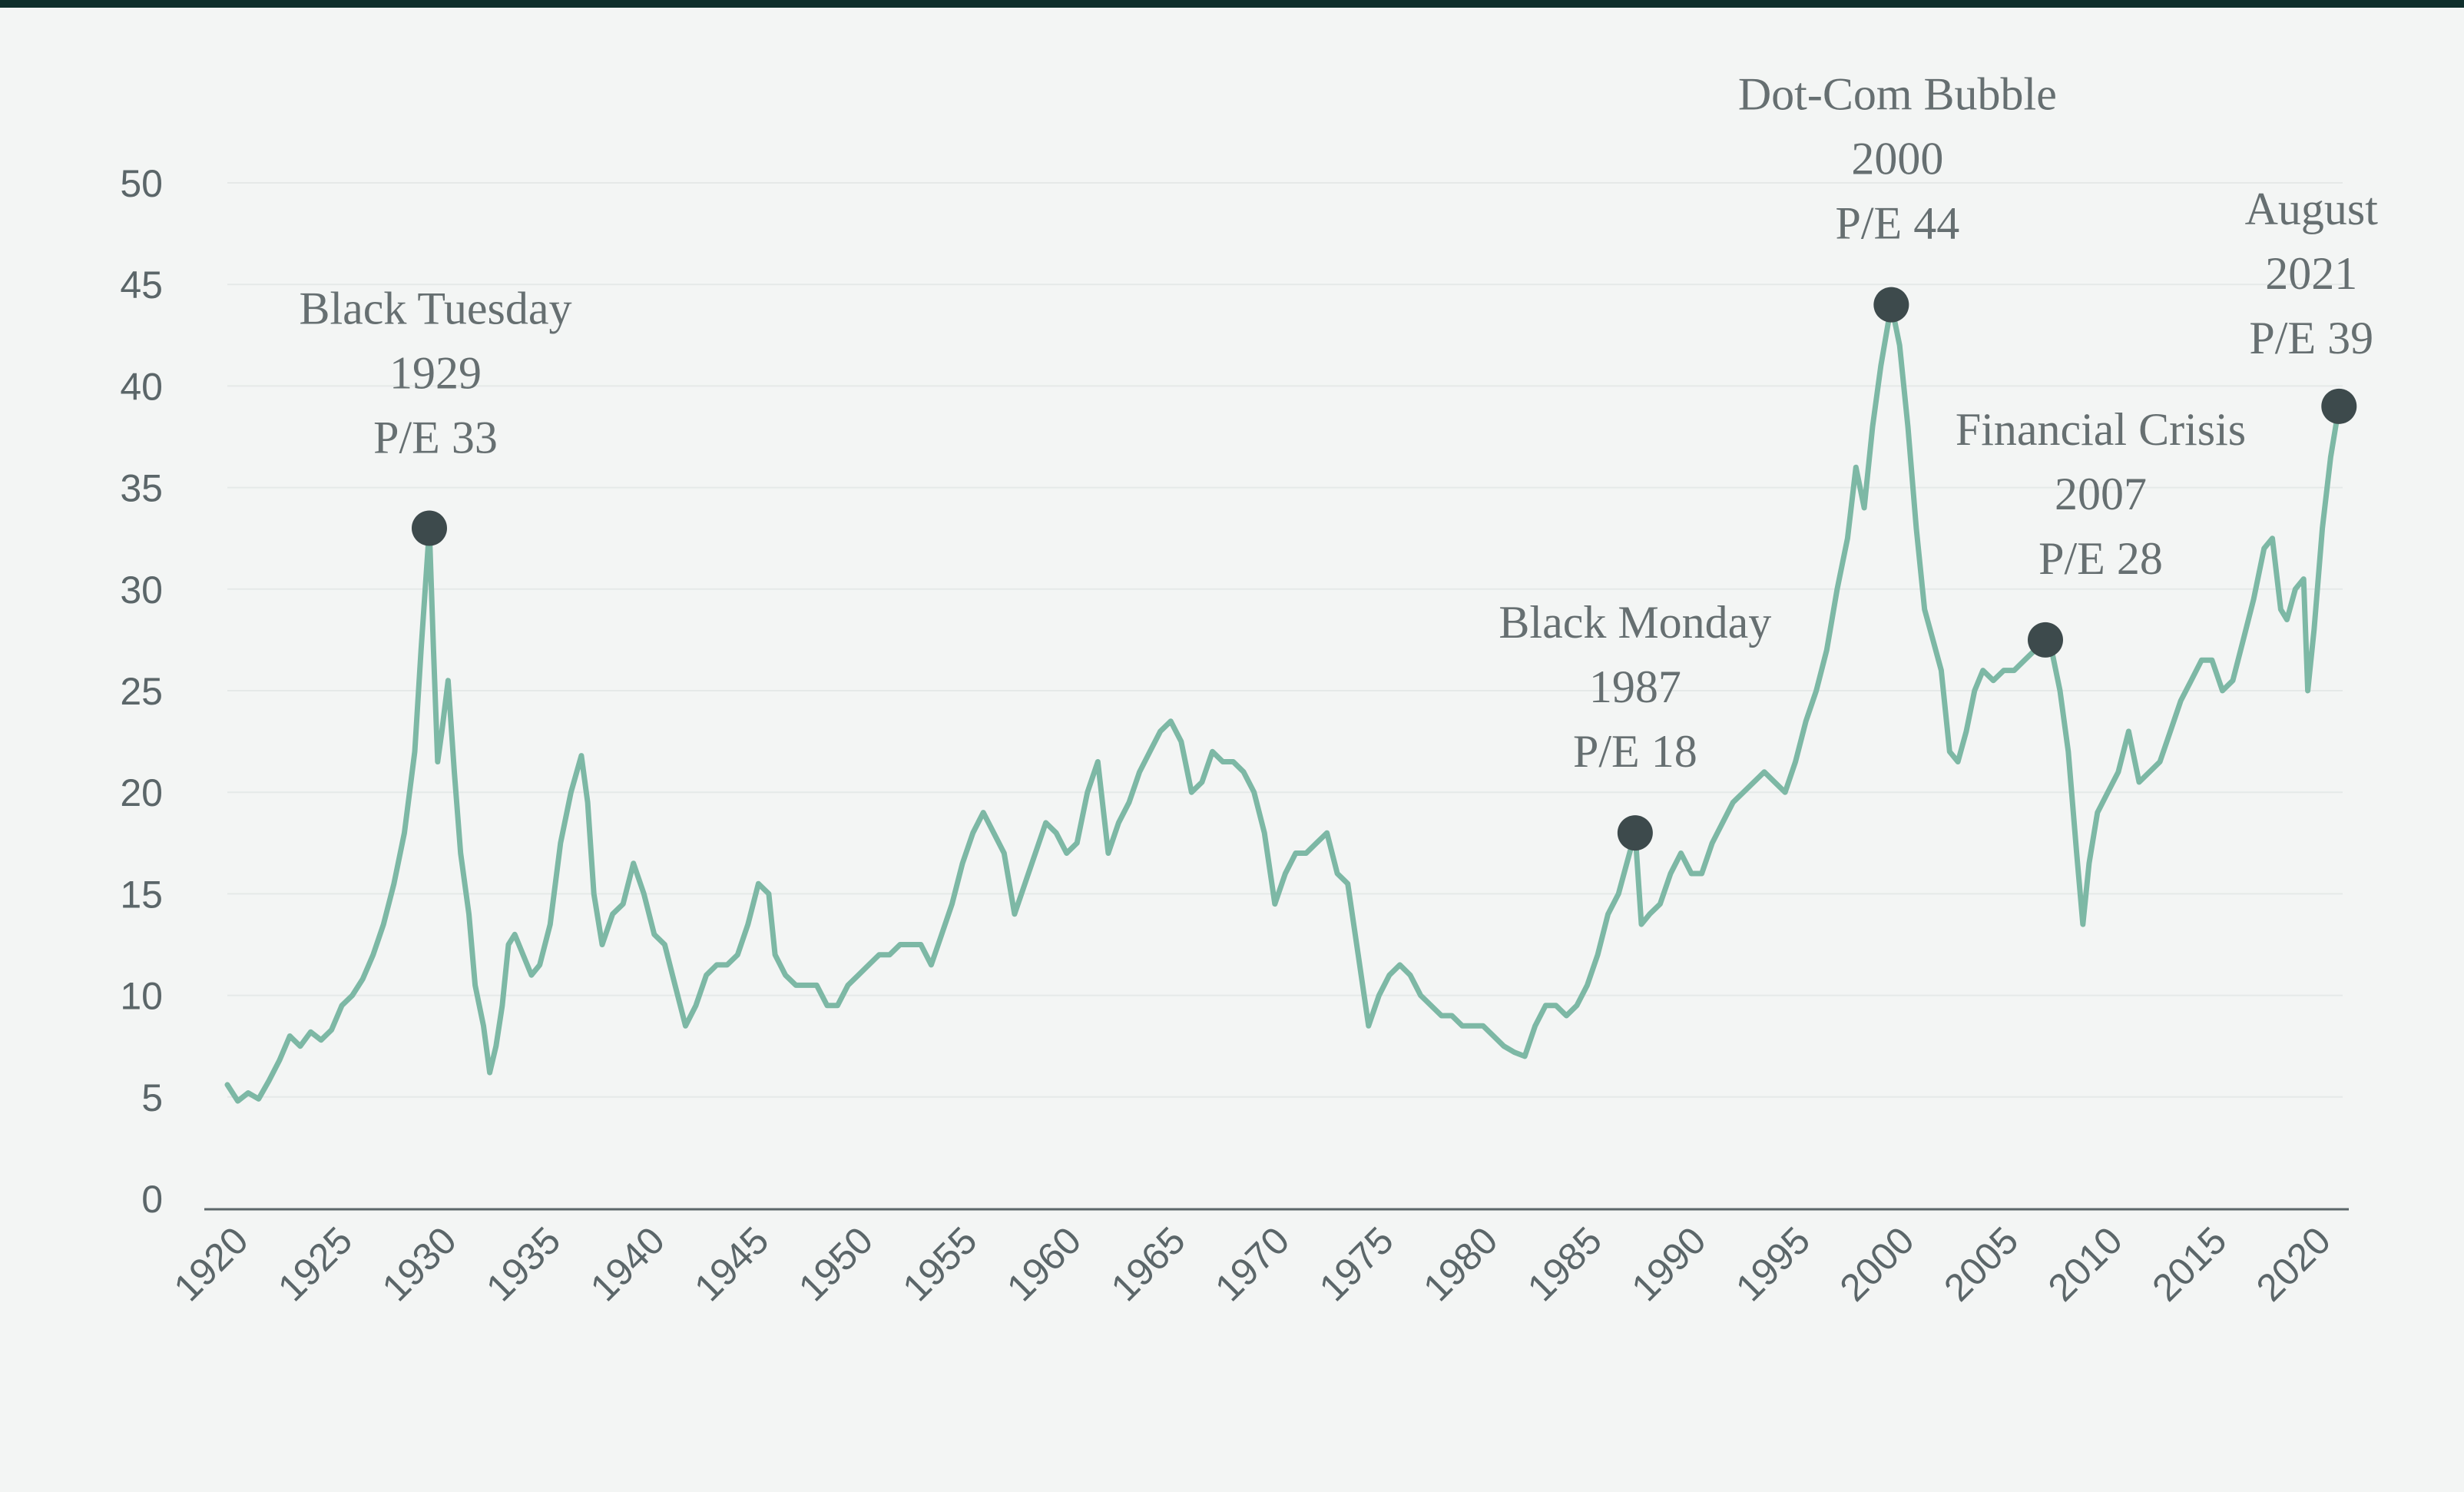  I want to click on y-tick-label: 15, so click(141, 894).